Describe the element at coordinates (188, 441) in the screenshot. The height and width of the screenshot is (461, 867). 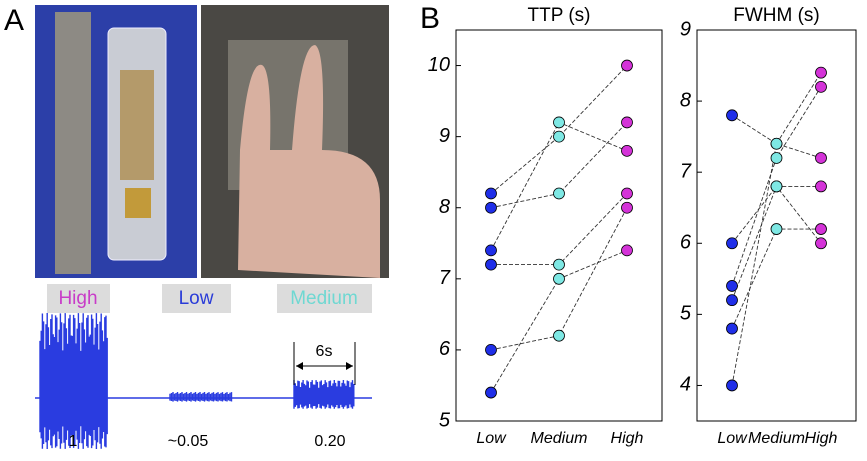
I see `amplitude-label: ~0.05` at that location.